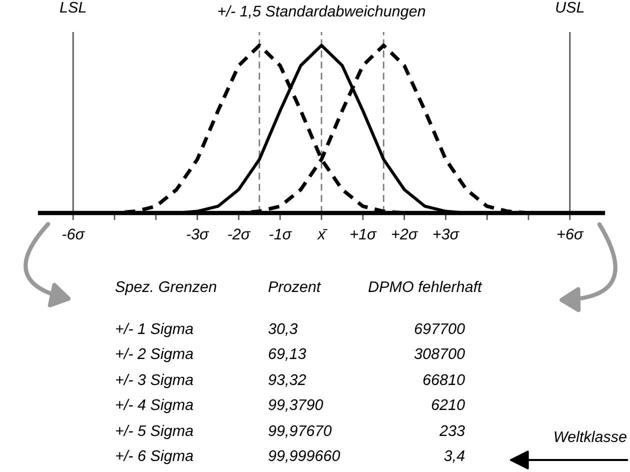  What do you see at coordinates (322, 12) in the screenshot?
I see `chart-title: +/- 1,5 Standardabweichungen` at bounding box center [322, 12].